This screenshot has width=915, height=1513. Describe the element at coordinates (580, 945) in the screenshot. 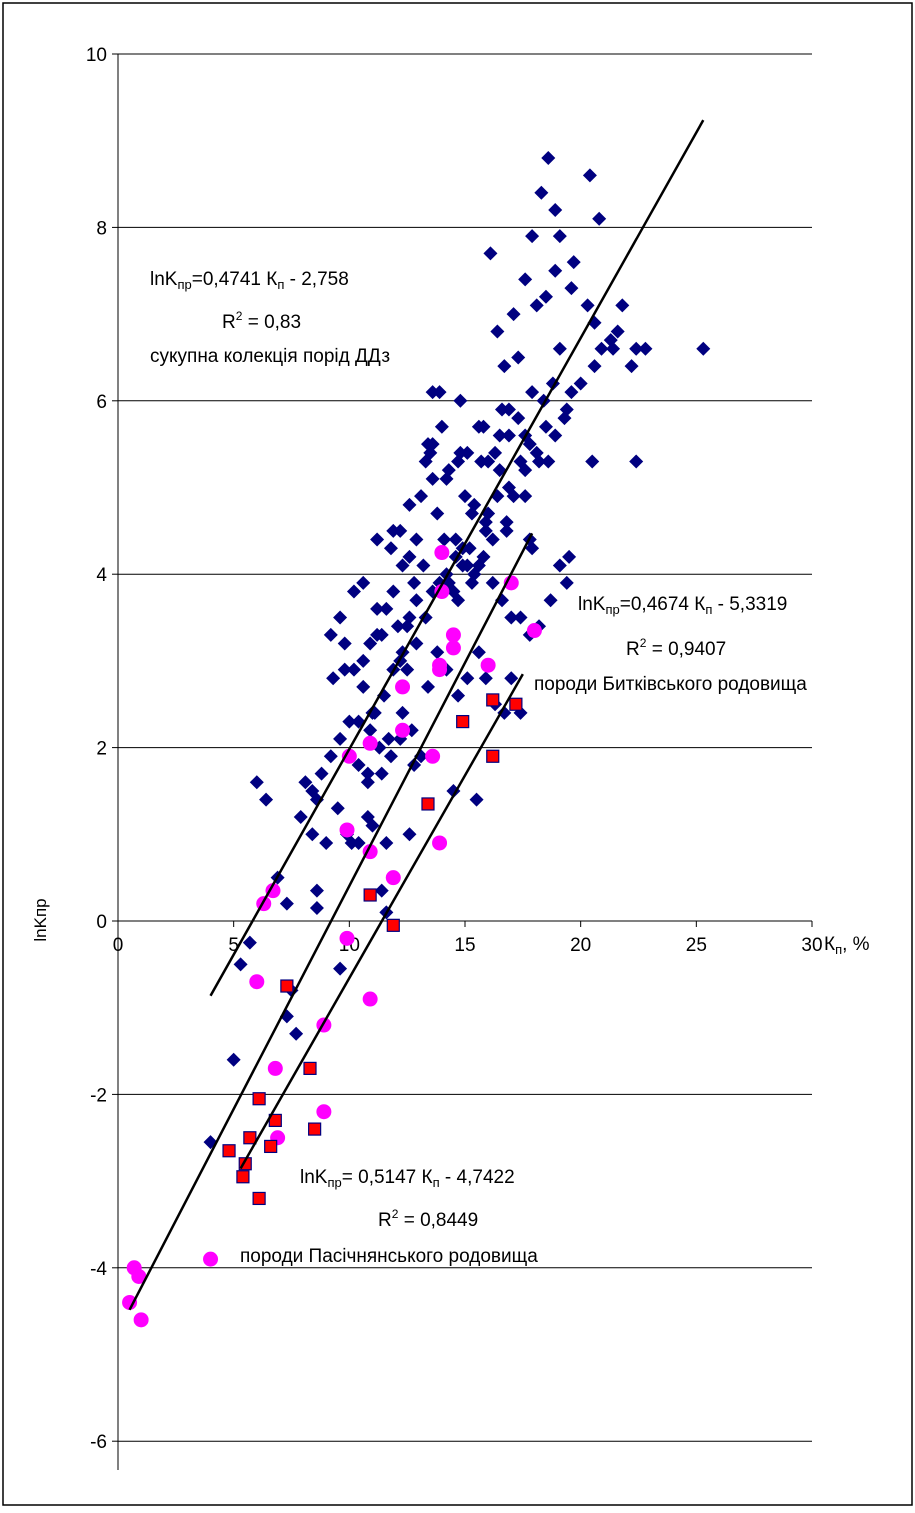

I see `x-tick-label: 20` at that location.